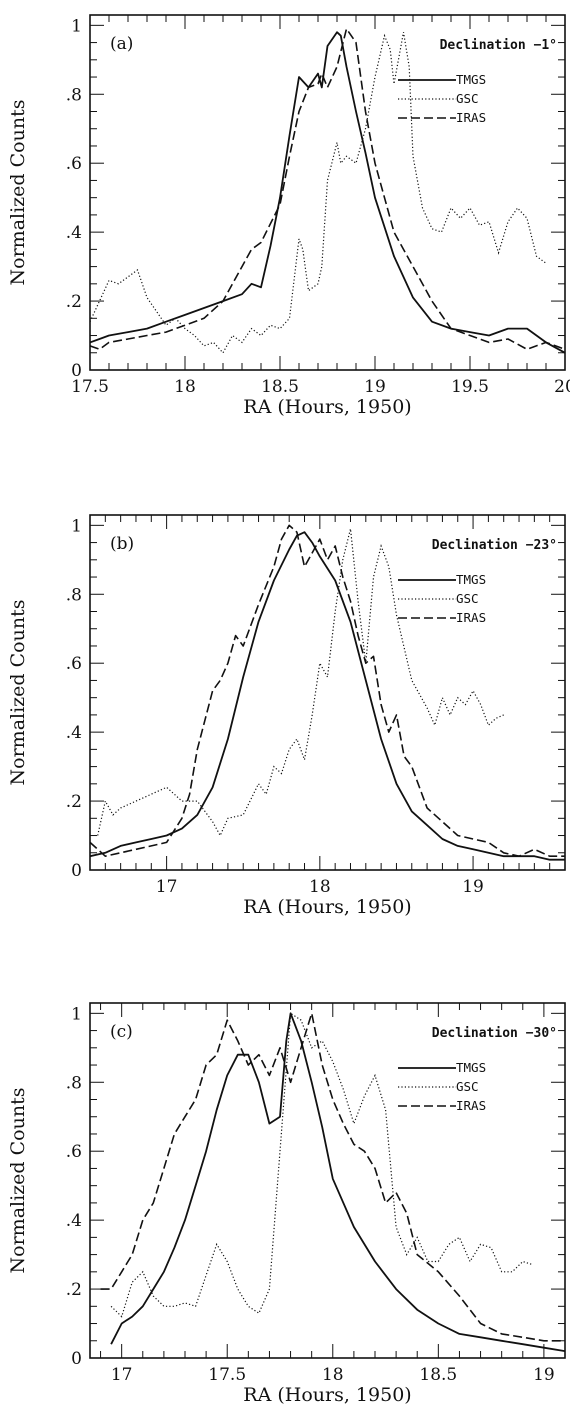  Describe the element at coordinates (121, 1032) in the screenshot. I see `panel-label: (c)` at that location.